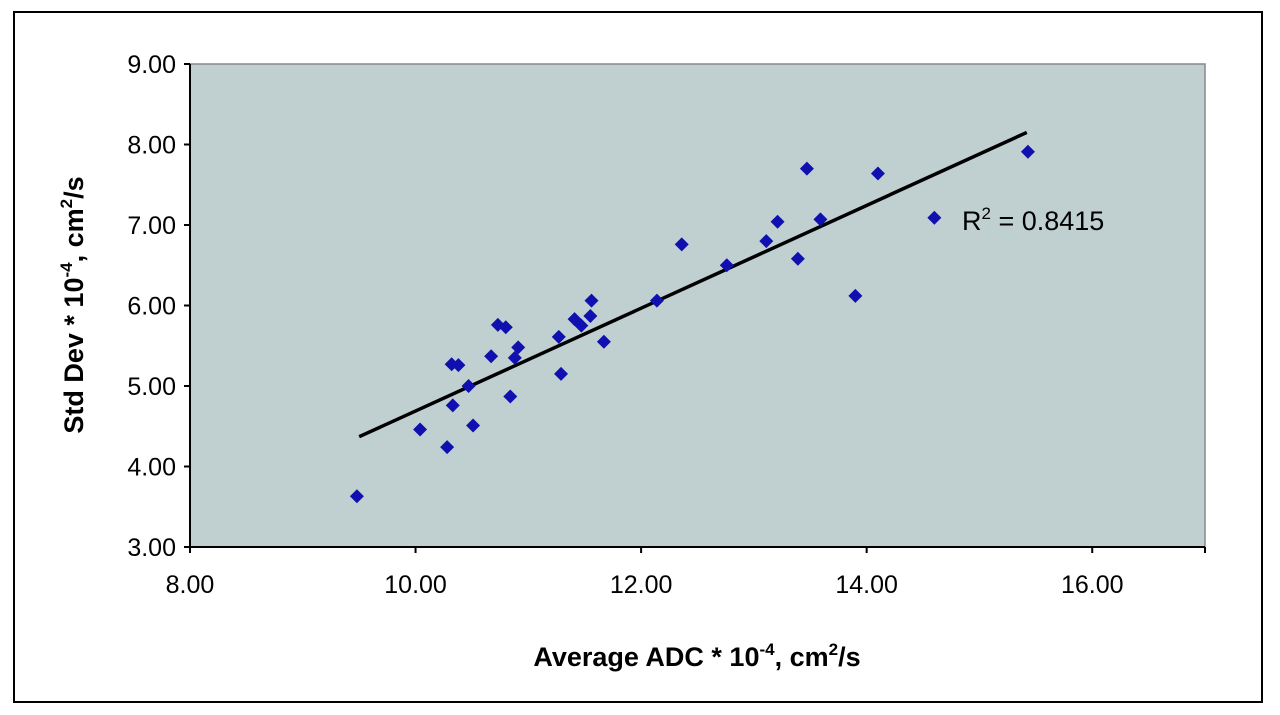 This screenshot has height=715, width=1280. What do you see at coordinates (1033, 220) in the screenshot?
I see `r-squared-annotation: R2 = 0.8415` at bounding box center [1033, 220].